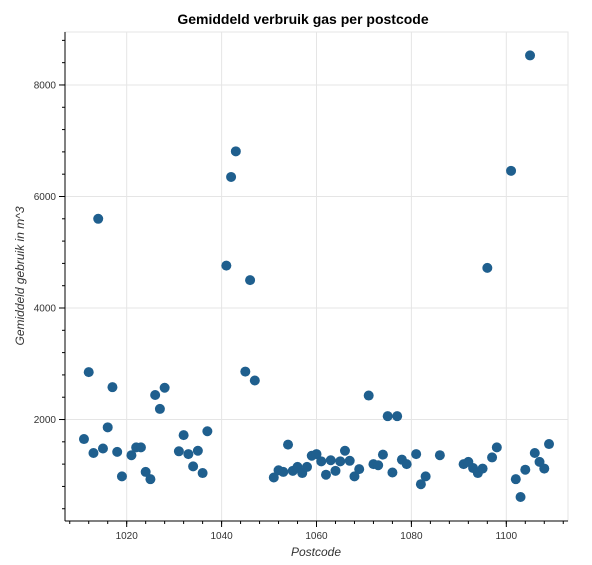  I want to click on chart-title: Gemiddeld verbruik gas per postcode, so click(303, 19).